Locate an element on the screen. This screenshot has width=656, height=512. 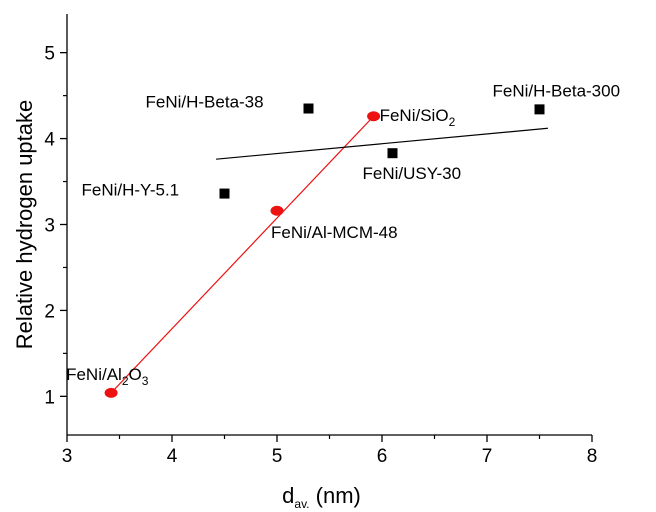
x-tick-label: 8 is located at coordinates (592, 456).